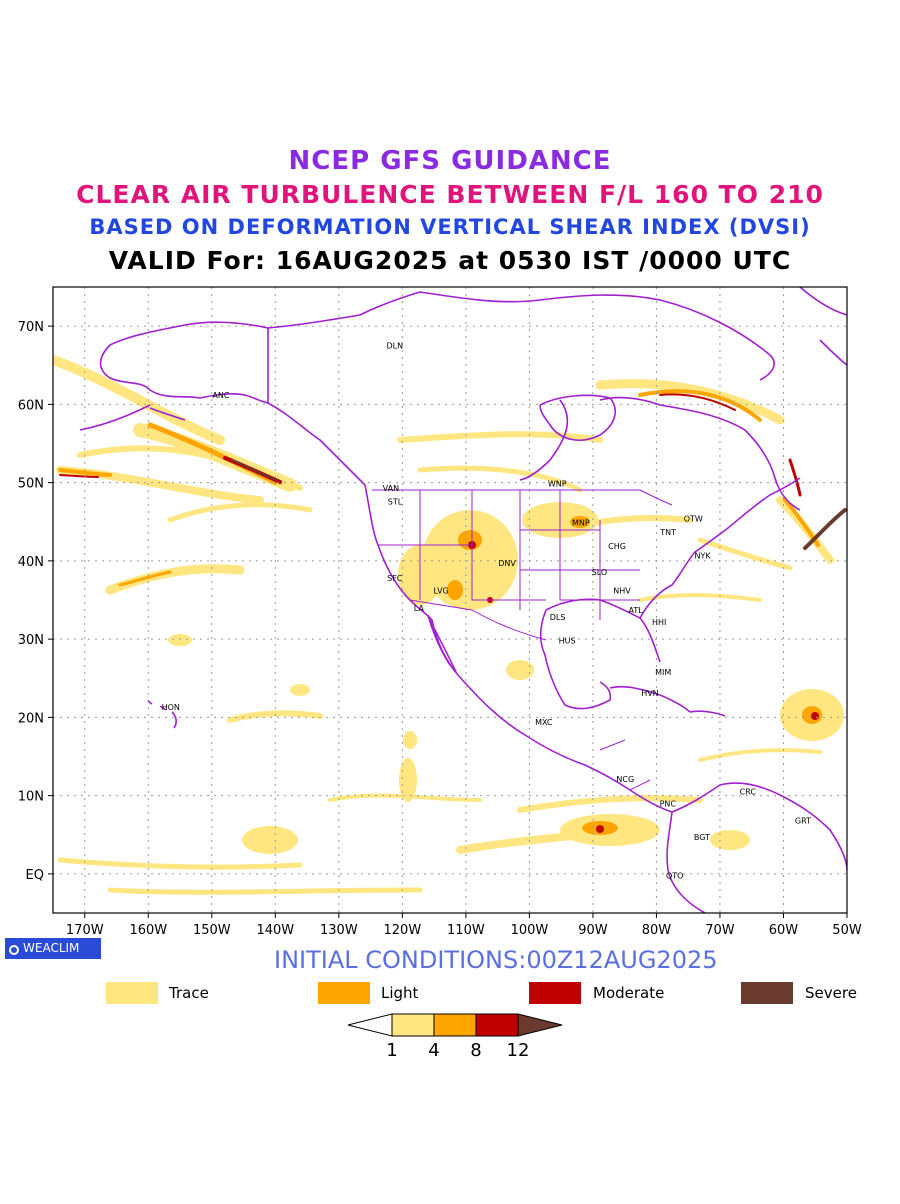 The width and height of the screenshot is (900, 1204). What do you see at coordinates (707, 713) in the screenshot?
I see `hispaniola` at bounding box center [707, 713].